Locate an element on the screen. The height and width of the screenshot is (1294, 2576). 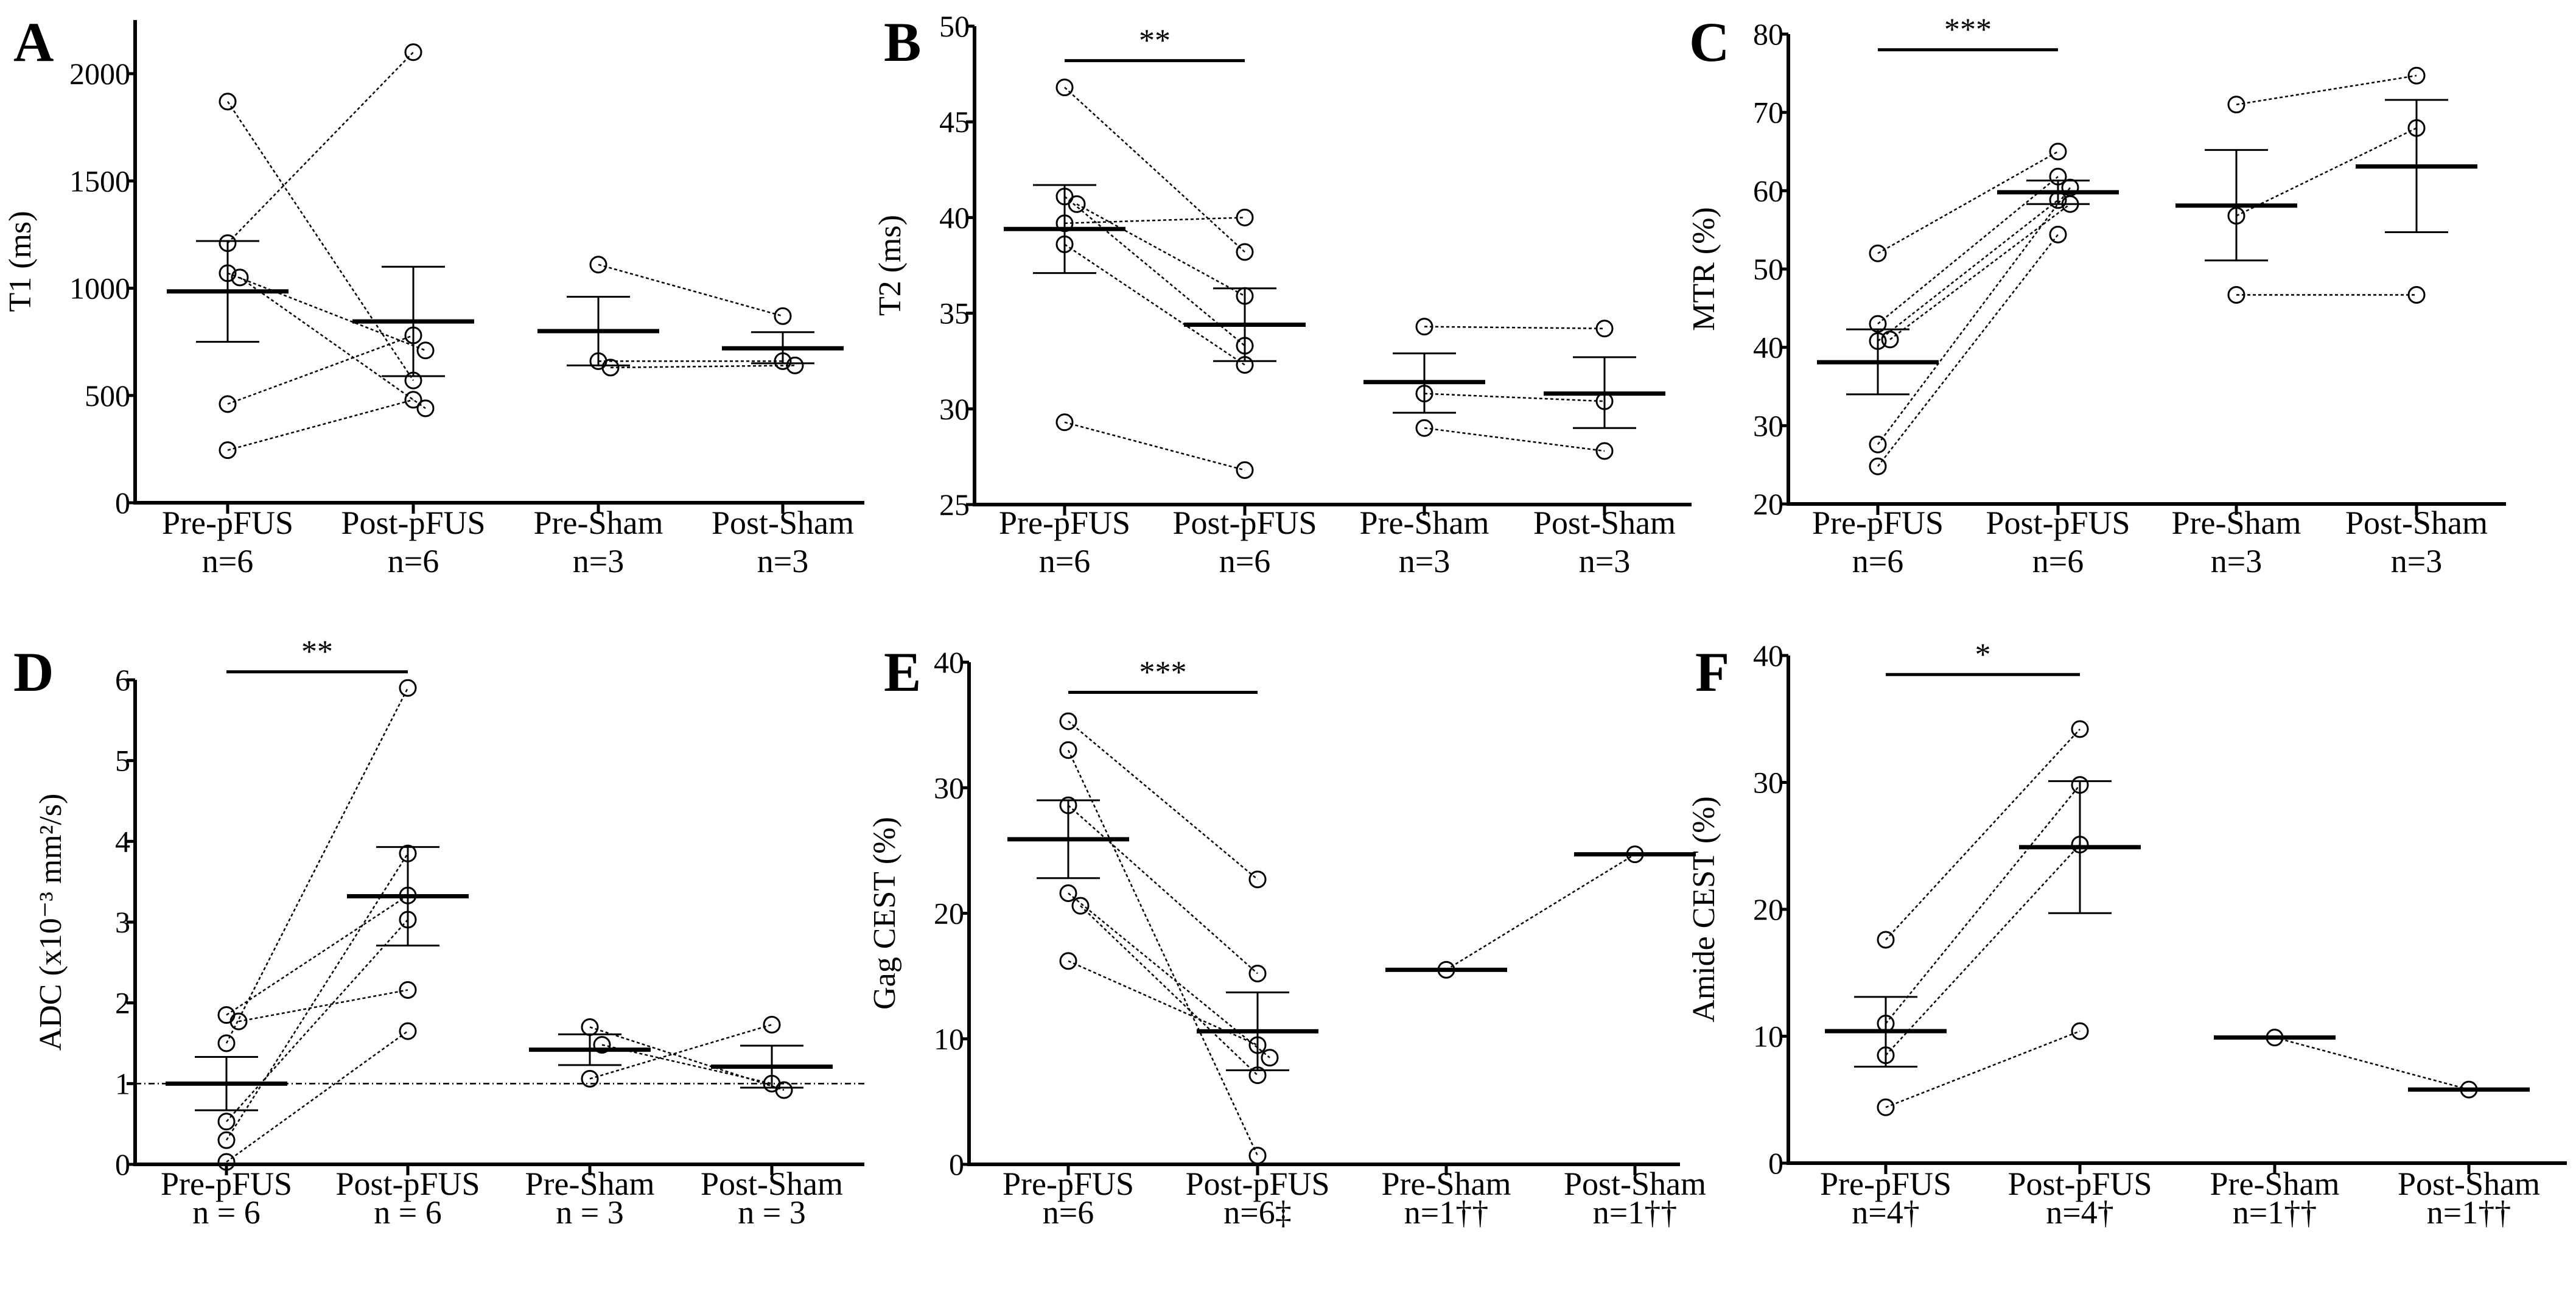
panel-letter: B is located at coordinates (902, 42).